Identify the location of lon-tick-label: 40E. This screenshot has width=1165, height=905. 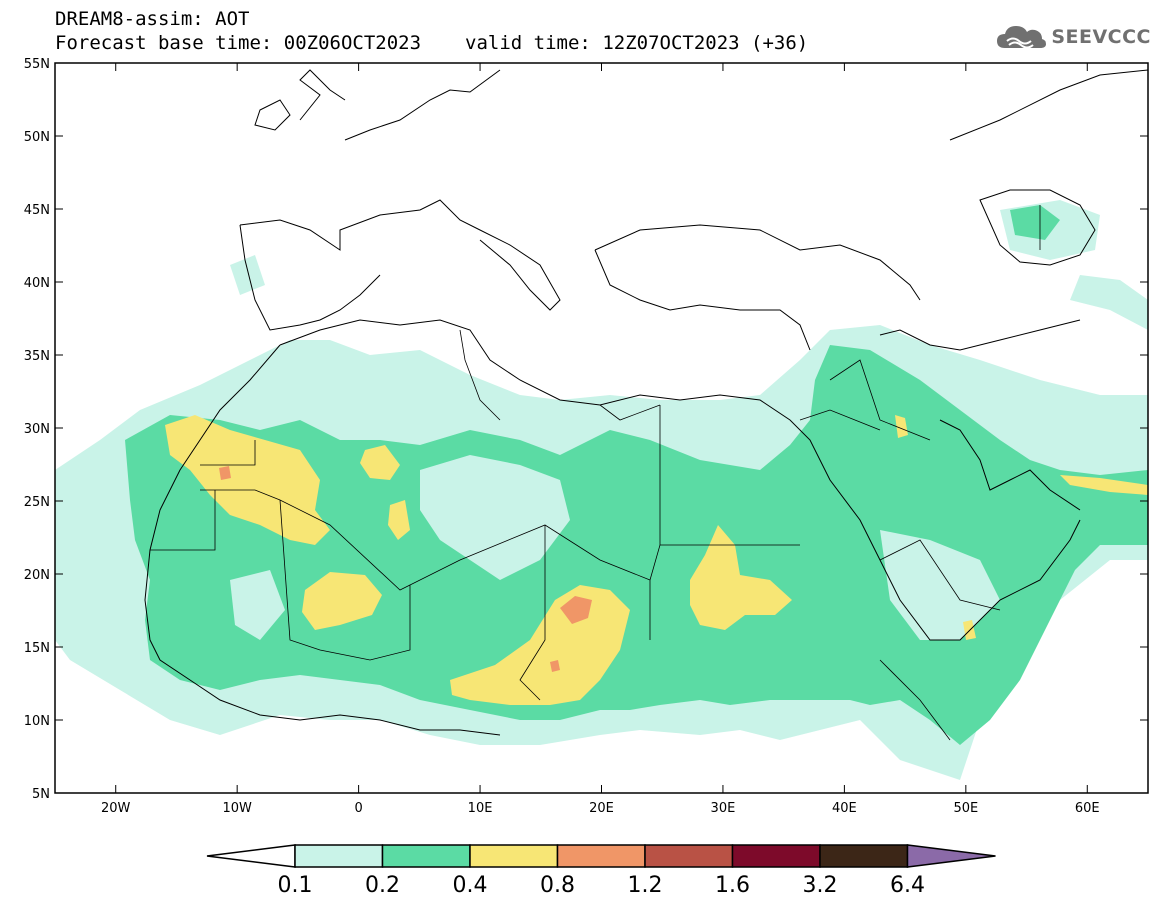
(844, 808).